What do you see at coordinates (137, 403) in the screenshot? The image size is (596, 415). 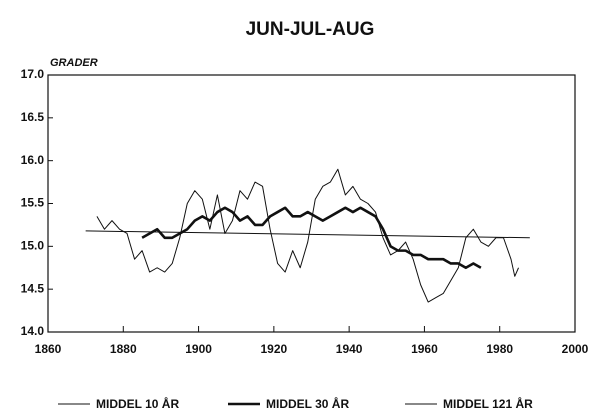 I see `legend-label: MIDDEL 10 ÅR` at bounding box center [137, 403].